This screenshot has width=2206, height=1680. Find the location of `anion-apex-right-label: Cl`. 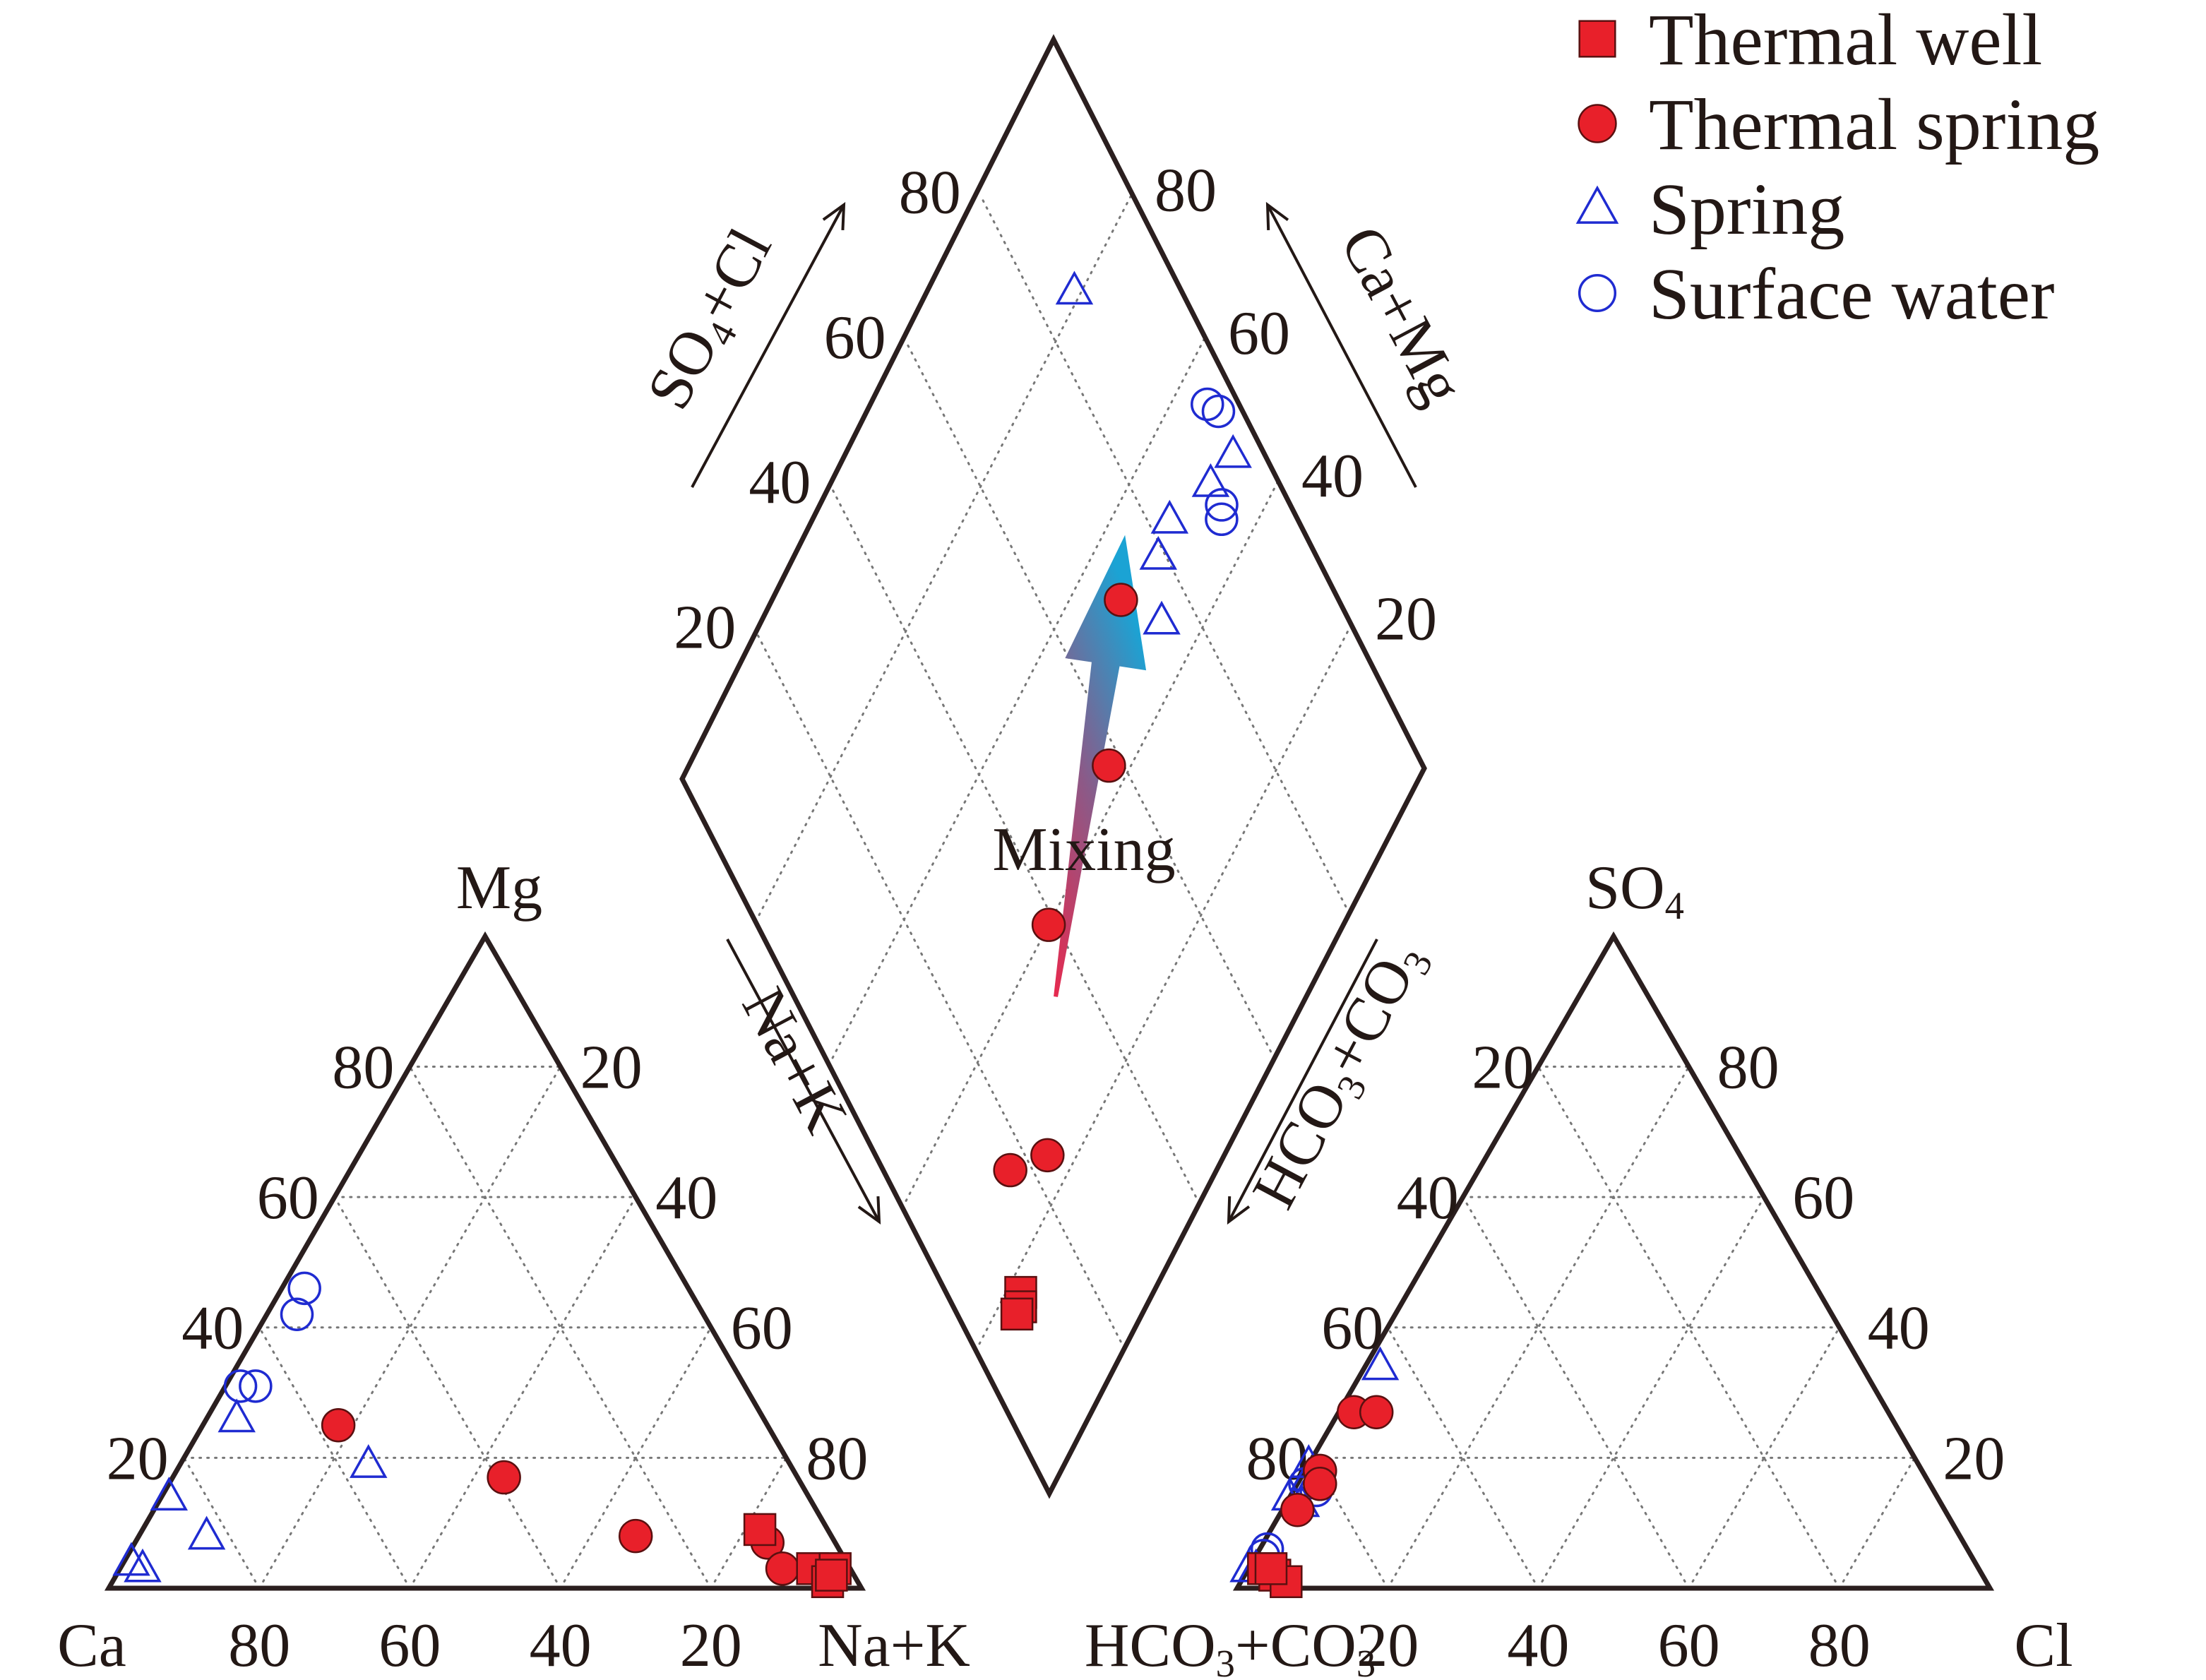

anion-apex-right-label: Cl is located at coordinates (2044, 1646).